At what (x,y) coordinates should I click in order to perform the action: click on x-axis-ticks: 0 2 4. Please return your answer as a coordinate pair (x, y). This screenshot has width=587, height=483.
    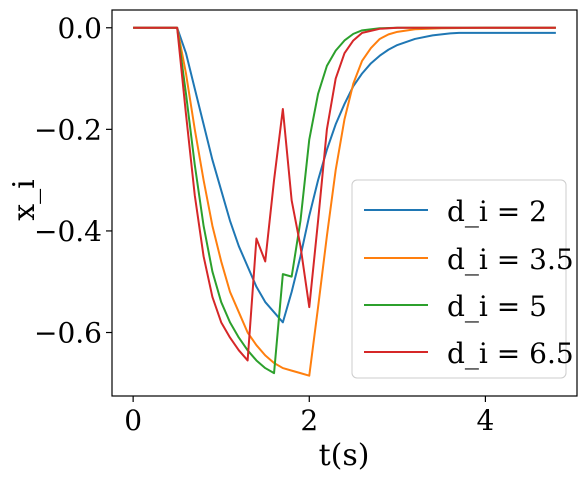
    Looking at the image, I should click on (309, 416).